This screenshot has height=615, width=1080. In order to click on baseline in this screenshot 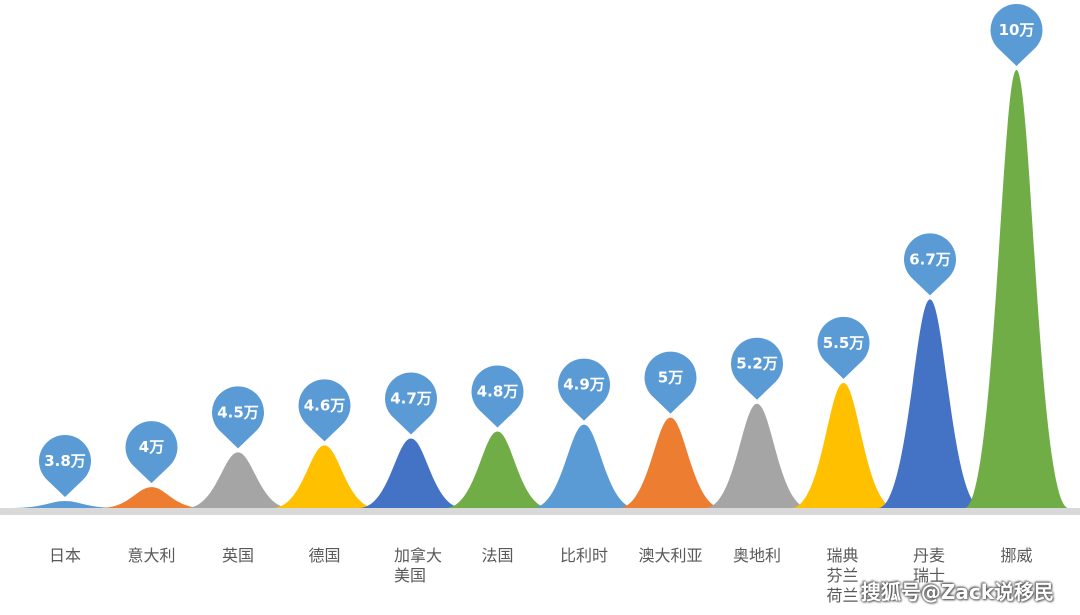, I will do `click(540, 511)`.